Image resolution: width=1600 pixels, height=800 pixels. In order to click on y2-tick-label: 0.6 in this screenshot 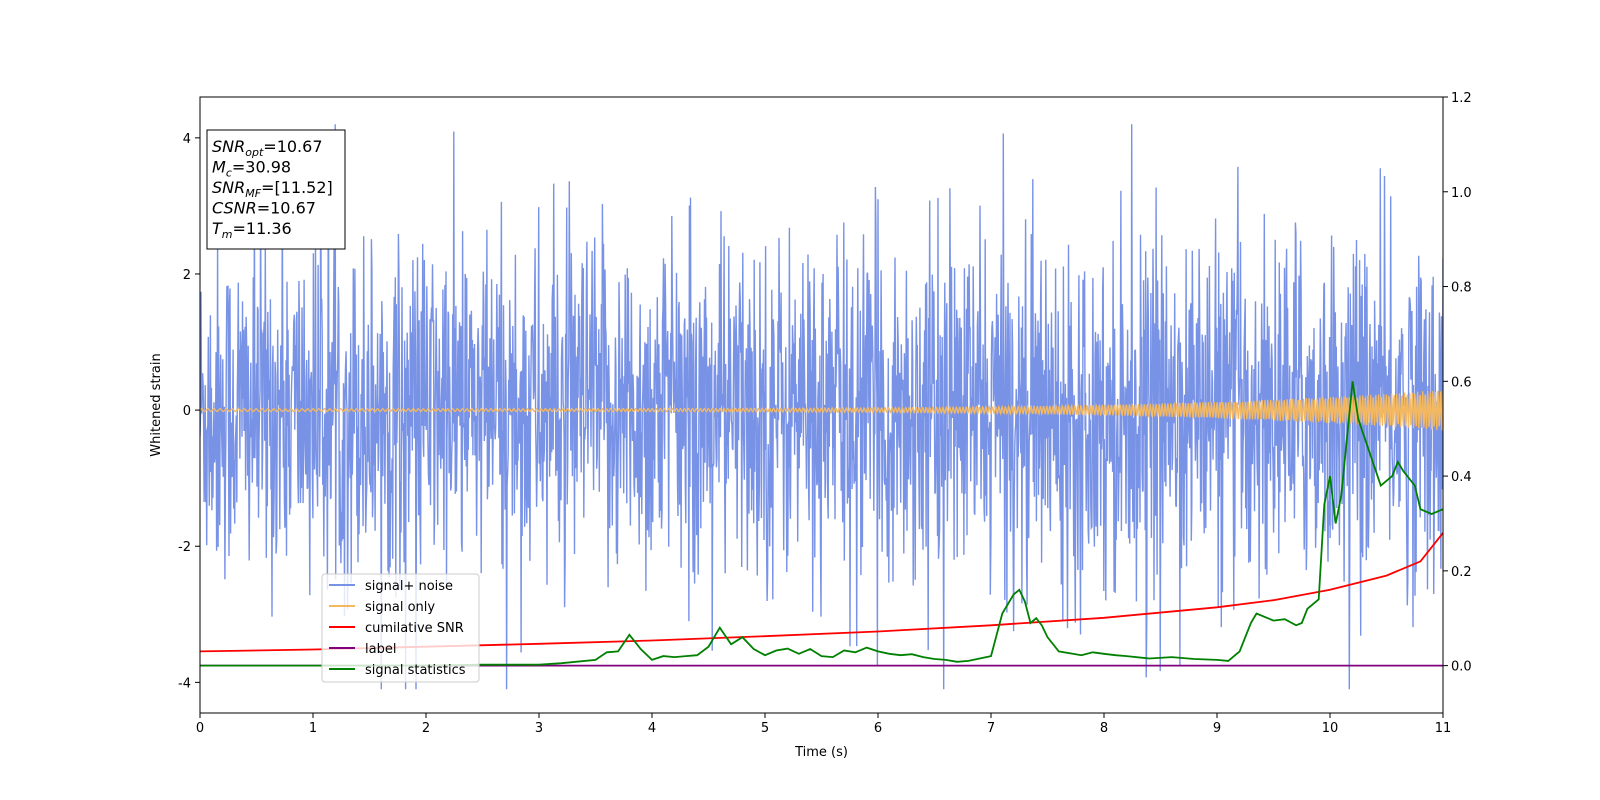, I will do `click(1461, 382)`.